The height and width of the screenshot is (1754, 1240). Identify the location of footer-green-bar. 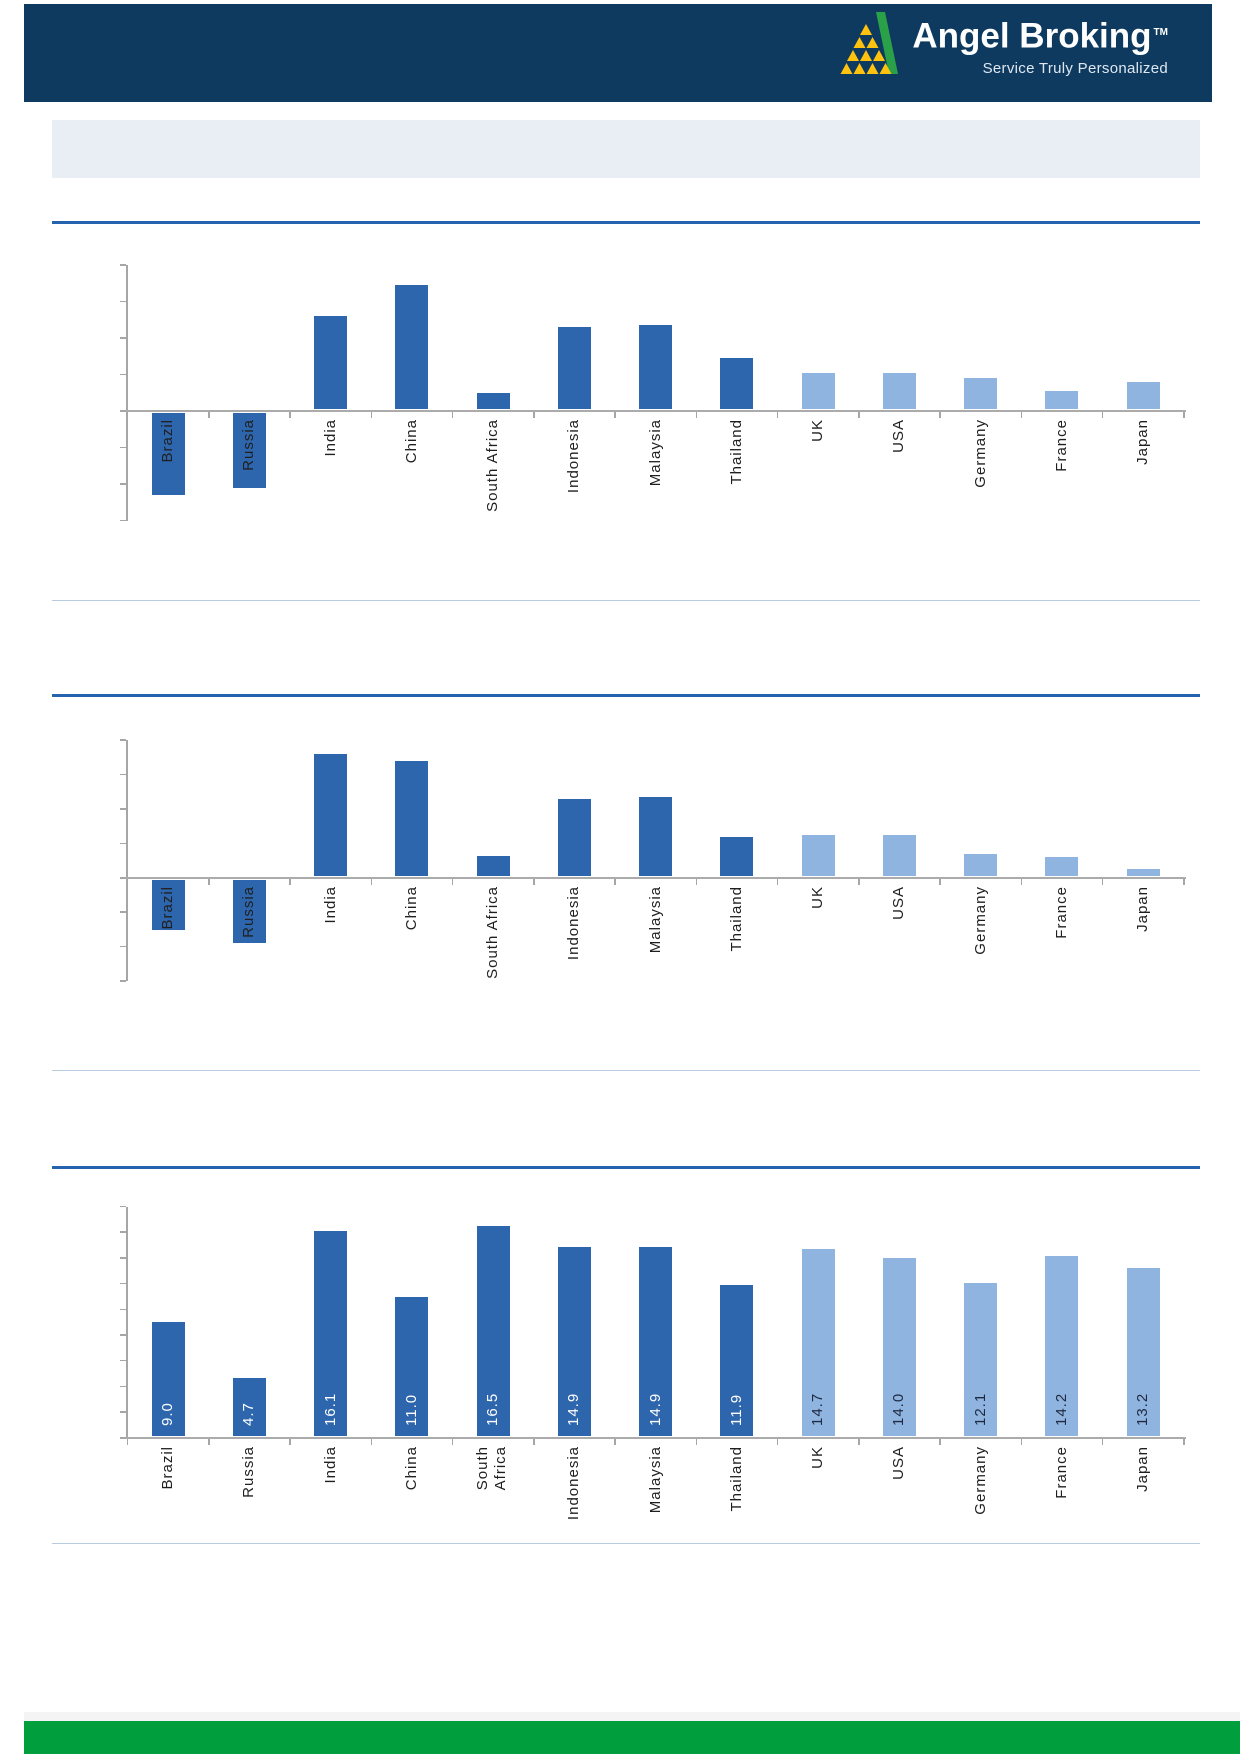
(632, 1737).